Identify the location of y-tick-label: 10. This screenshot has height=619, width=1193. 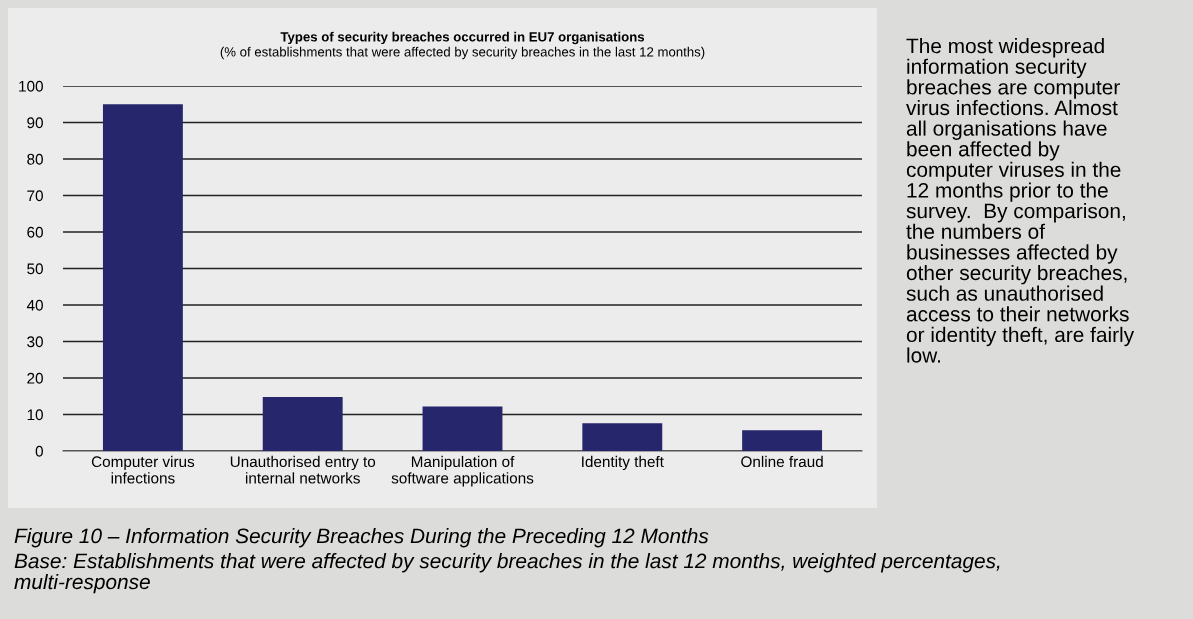
(35, 415).